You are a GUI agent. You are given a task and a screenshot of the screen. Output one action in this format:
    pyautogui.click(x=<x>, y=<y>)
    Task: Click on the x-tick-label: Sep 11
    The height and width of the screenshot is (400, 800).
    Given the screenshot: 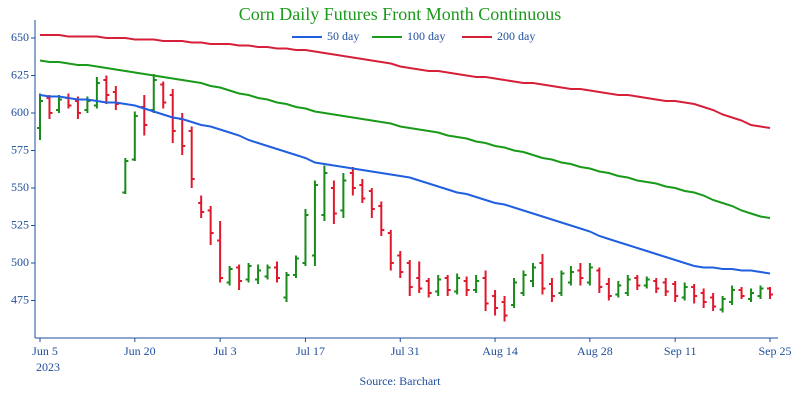 What is the action you would take?
    pyautogui.click(x=680, y=351)
    